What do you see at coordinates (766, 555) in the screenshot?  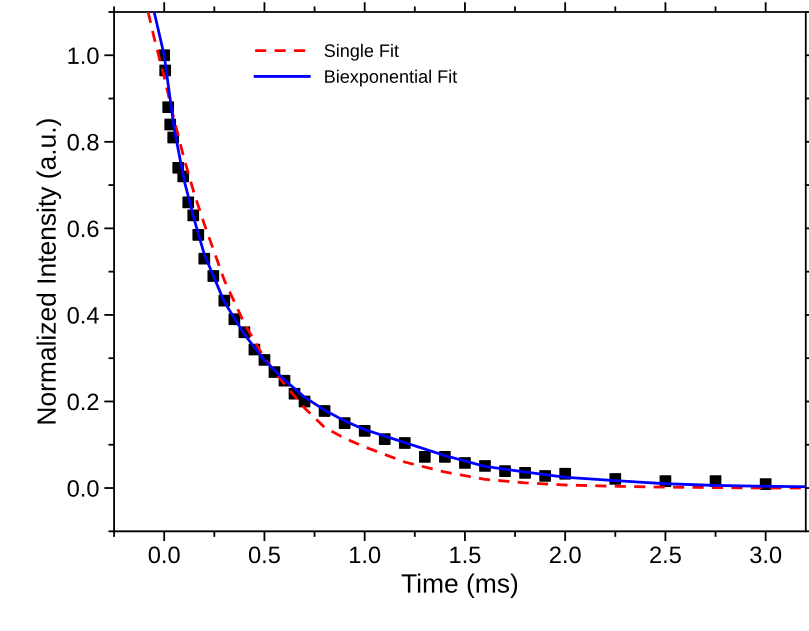 I see `x-tick-label: 3.0` at bounding box center [766, 555].